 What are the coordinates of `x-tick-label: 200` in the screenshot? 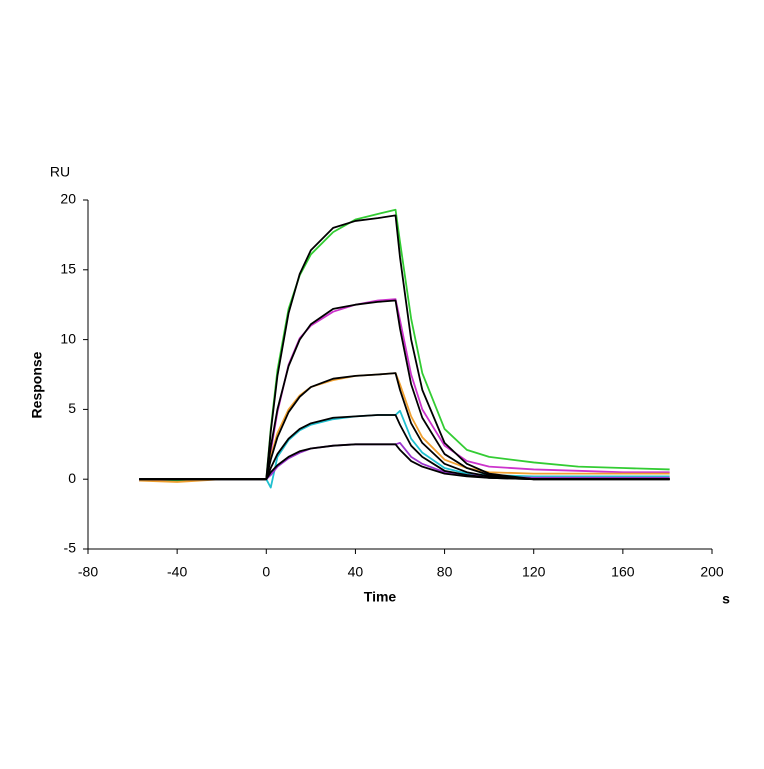 It's located at (712, 572).